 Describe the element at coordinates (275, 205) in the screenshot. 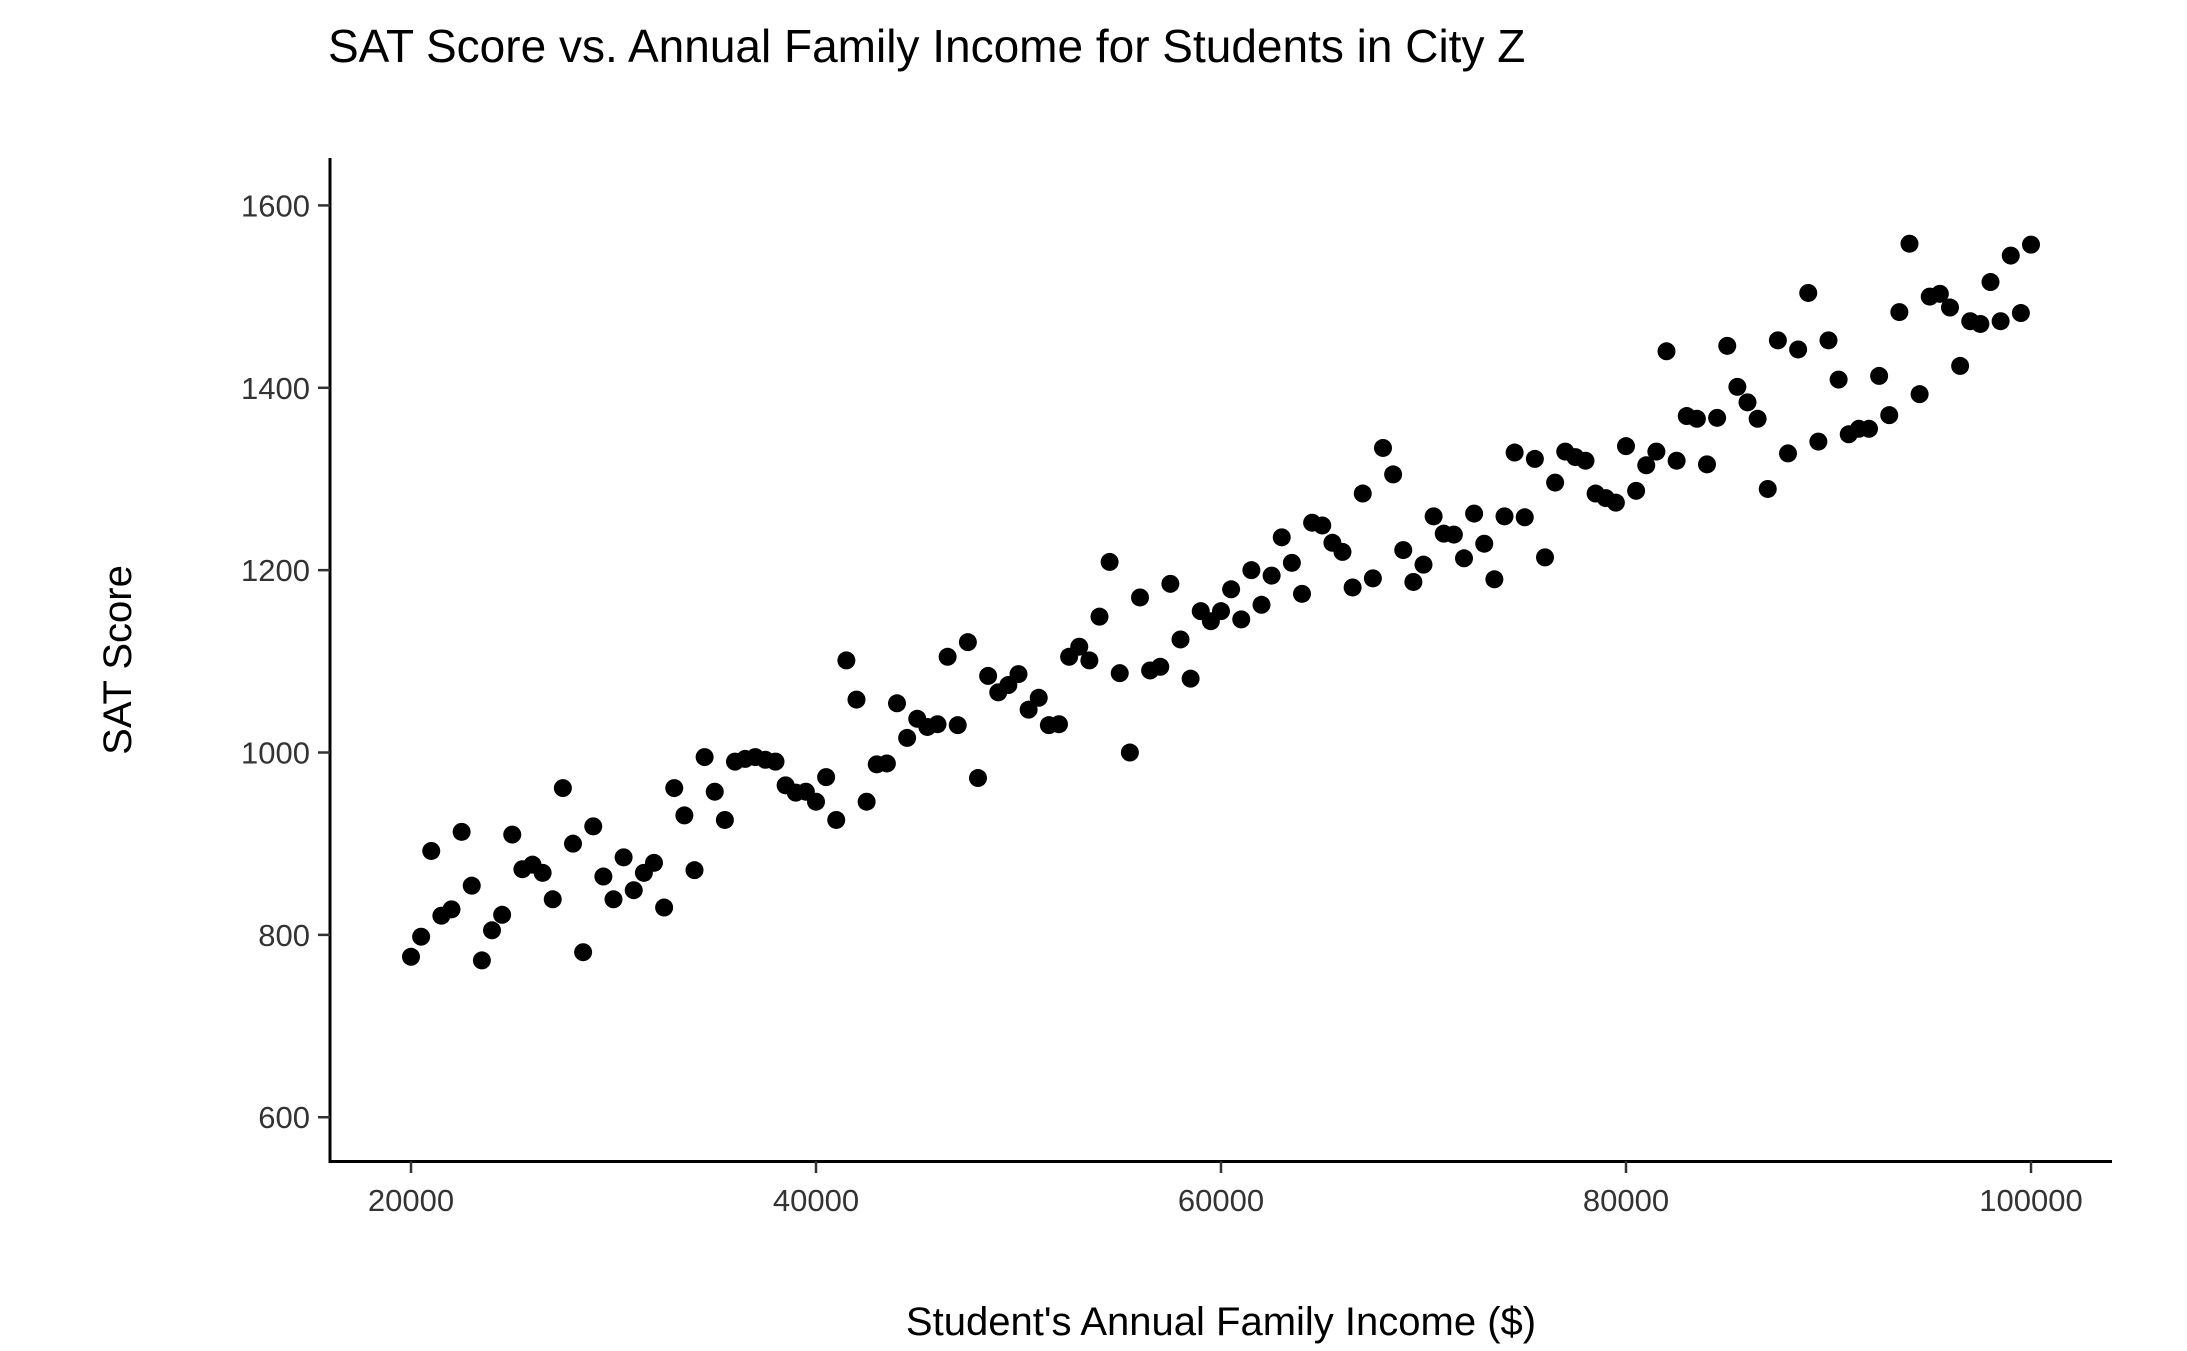

I see `y-tick-label: 1600` at that location.